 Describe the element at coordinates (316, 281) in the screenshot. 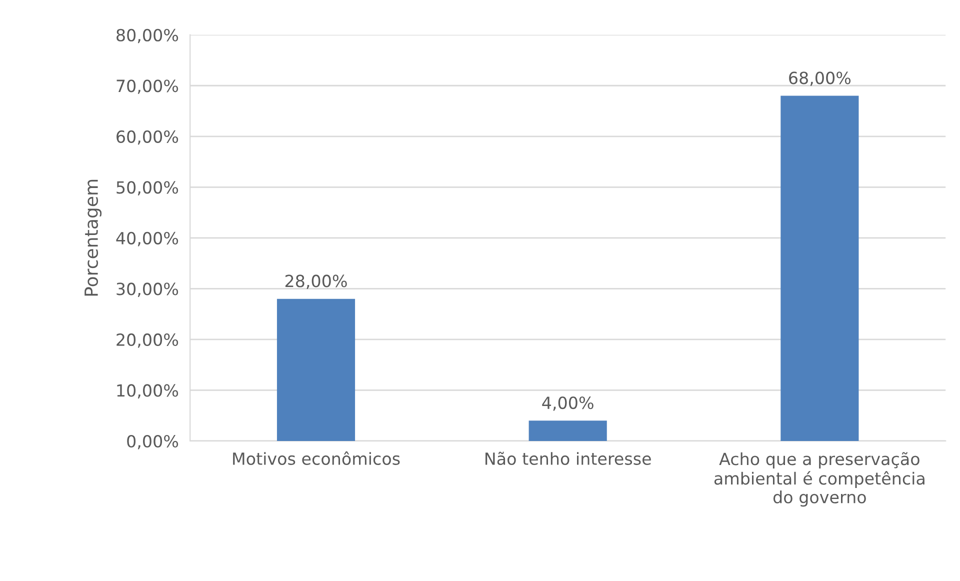

I see `data-label: 28,00%` at that location.